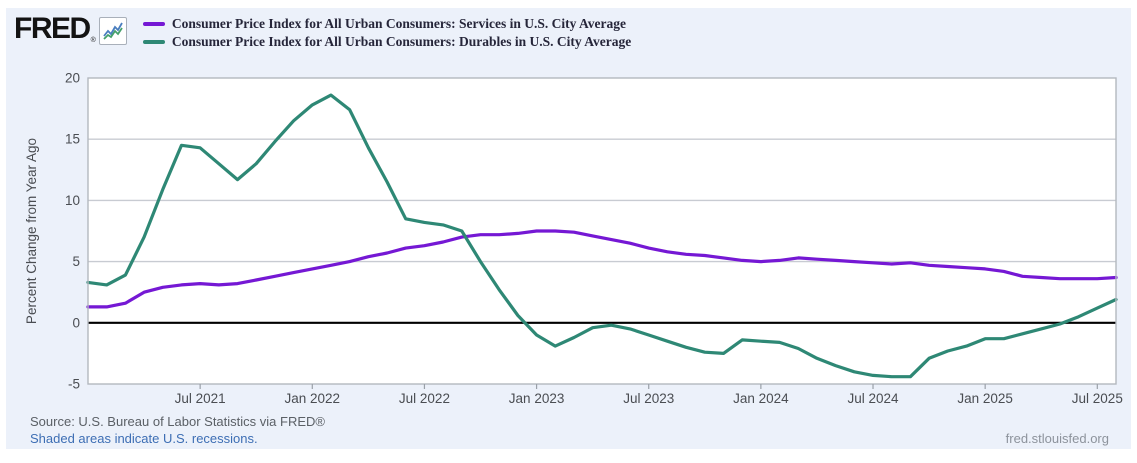 The height and width of the screenshot is (463, 1137). What do you see at coordinates (313, 398) in the screenshot?
I see `x-tick-label: Jan 2022` at bounding box center [313, 398].